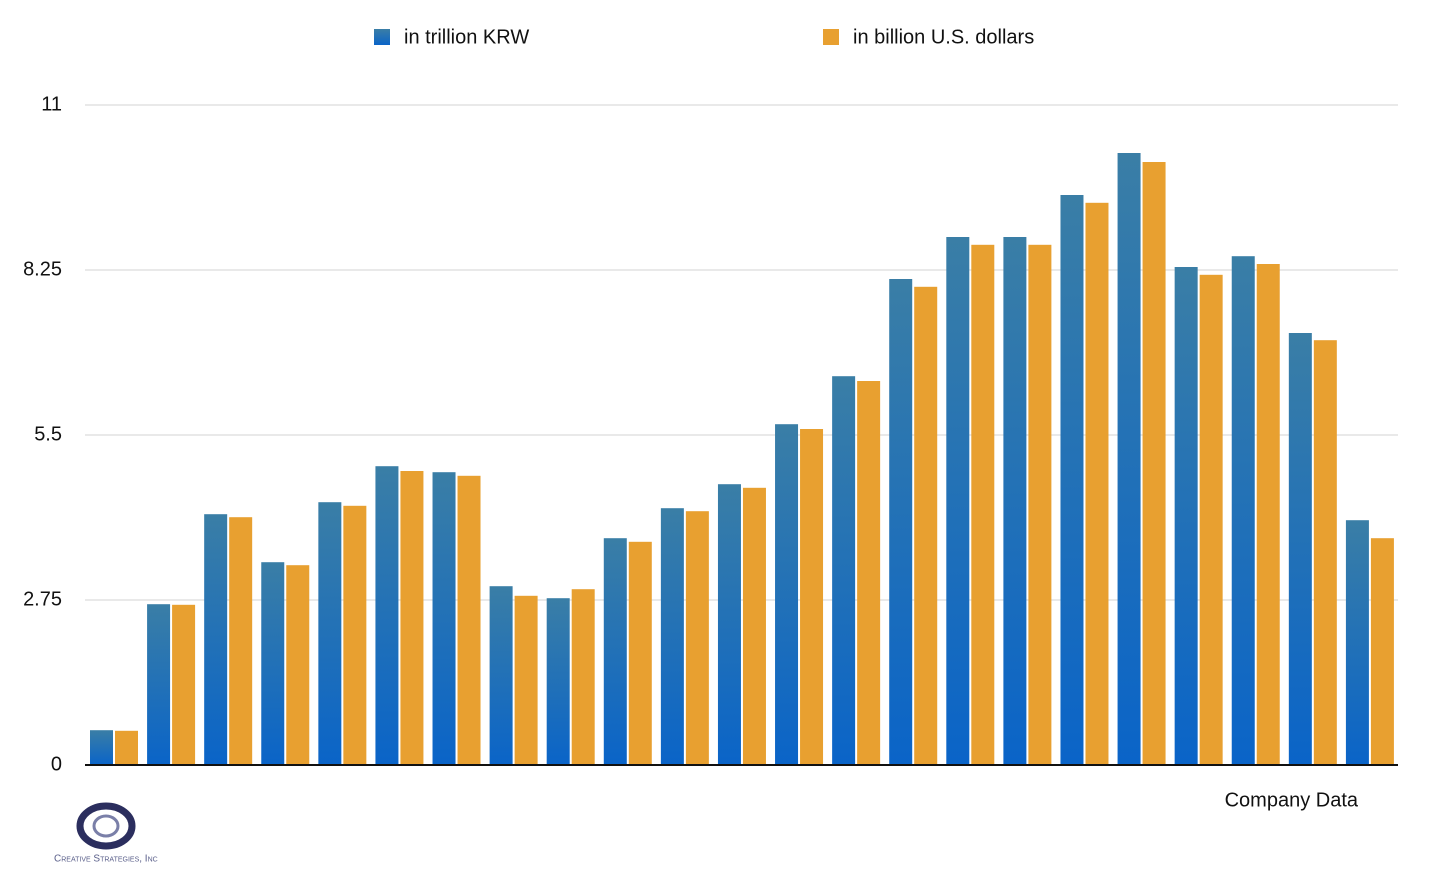 This screenshot has height=874, width=1430. Describe the element at coordinates (51, 104) in the screenshot. I see `y-tick-label: 11` at that location.